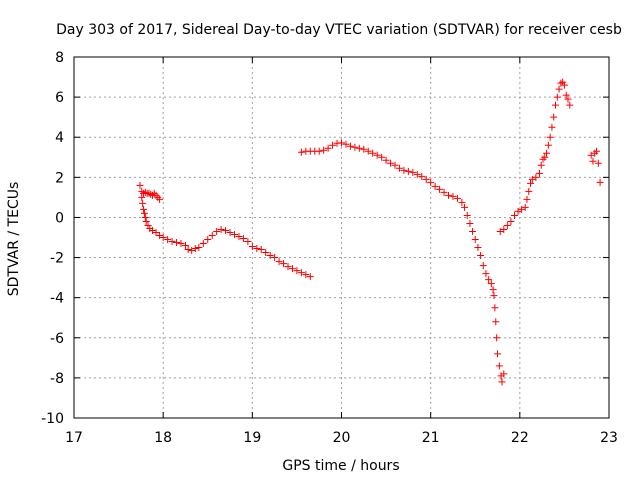  I want to click on x-tick-label: 22, so click(520, 438).